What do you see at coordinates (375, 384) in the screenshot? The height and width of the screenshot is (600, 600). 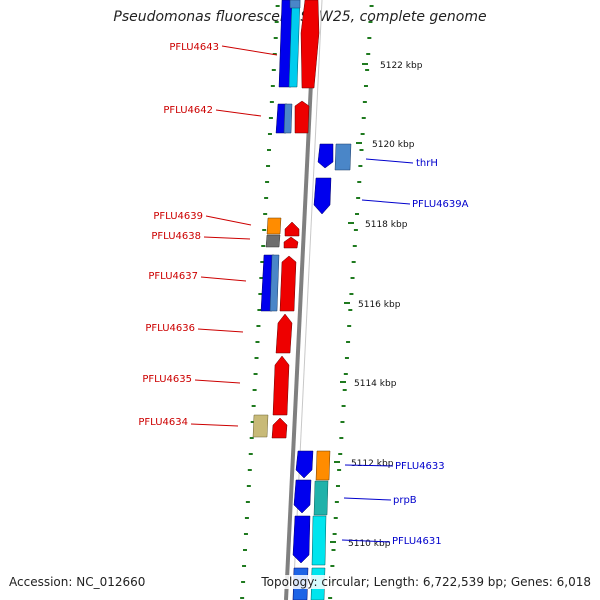 I see `scale-label-5114: 5114 kbp` at bounding box center [375, 384].